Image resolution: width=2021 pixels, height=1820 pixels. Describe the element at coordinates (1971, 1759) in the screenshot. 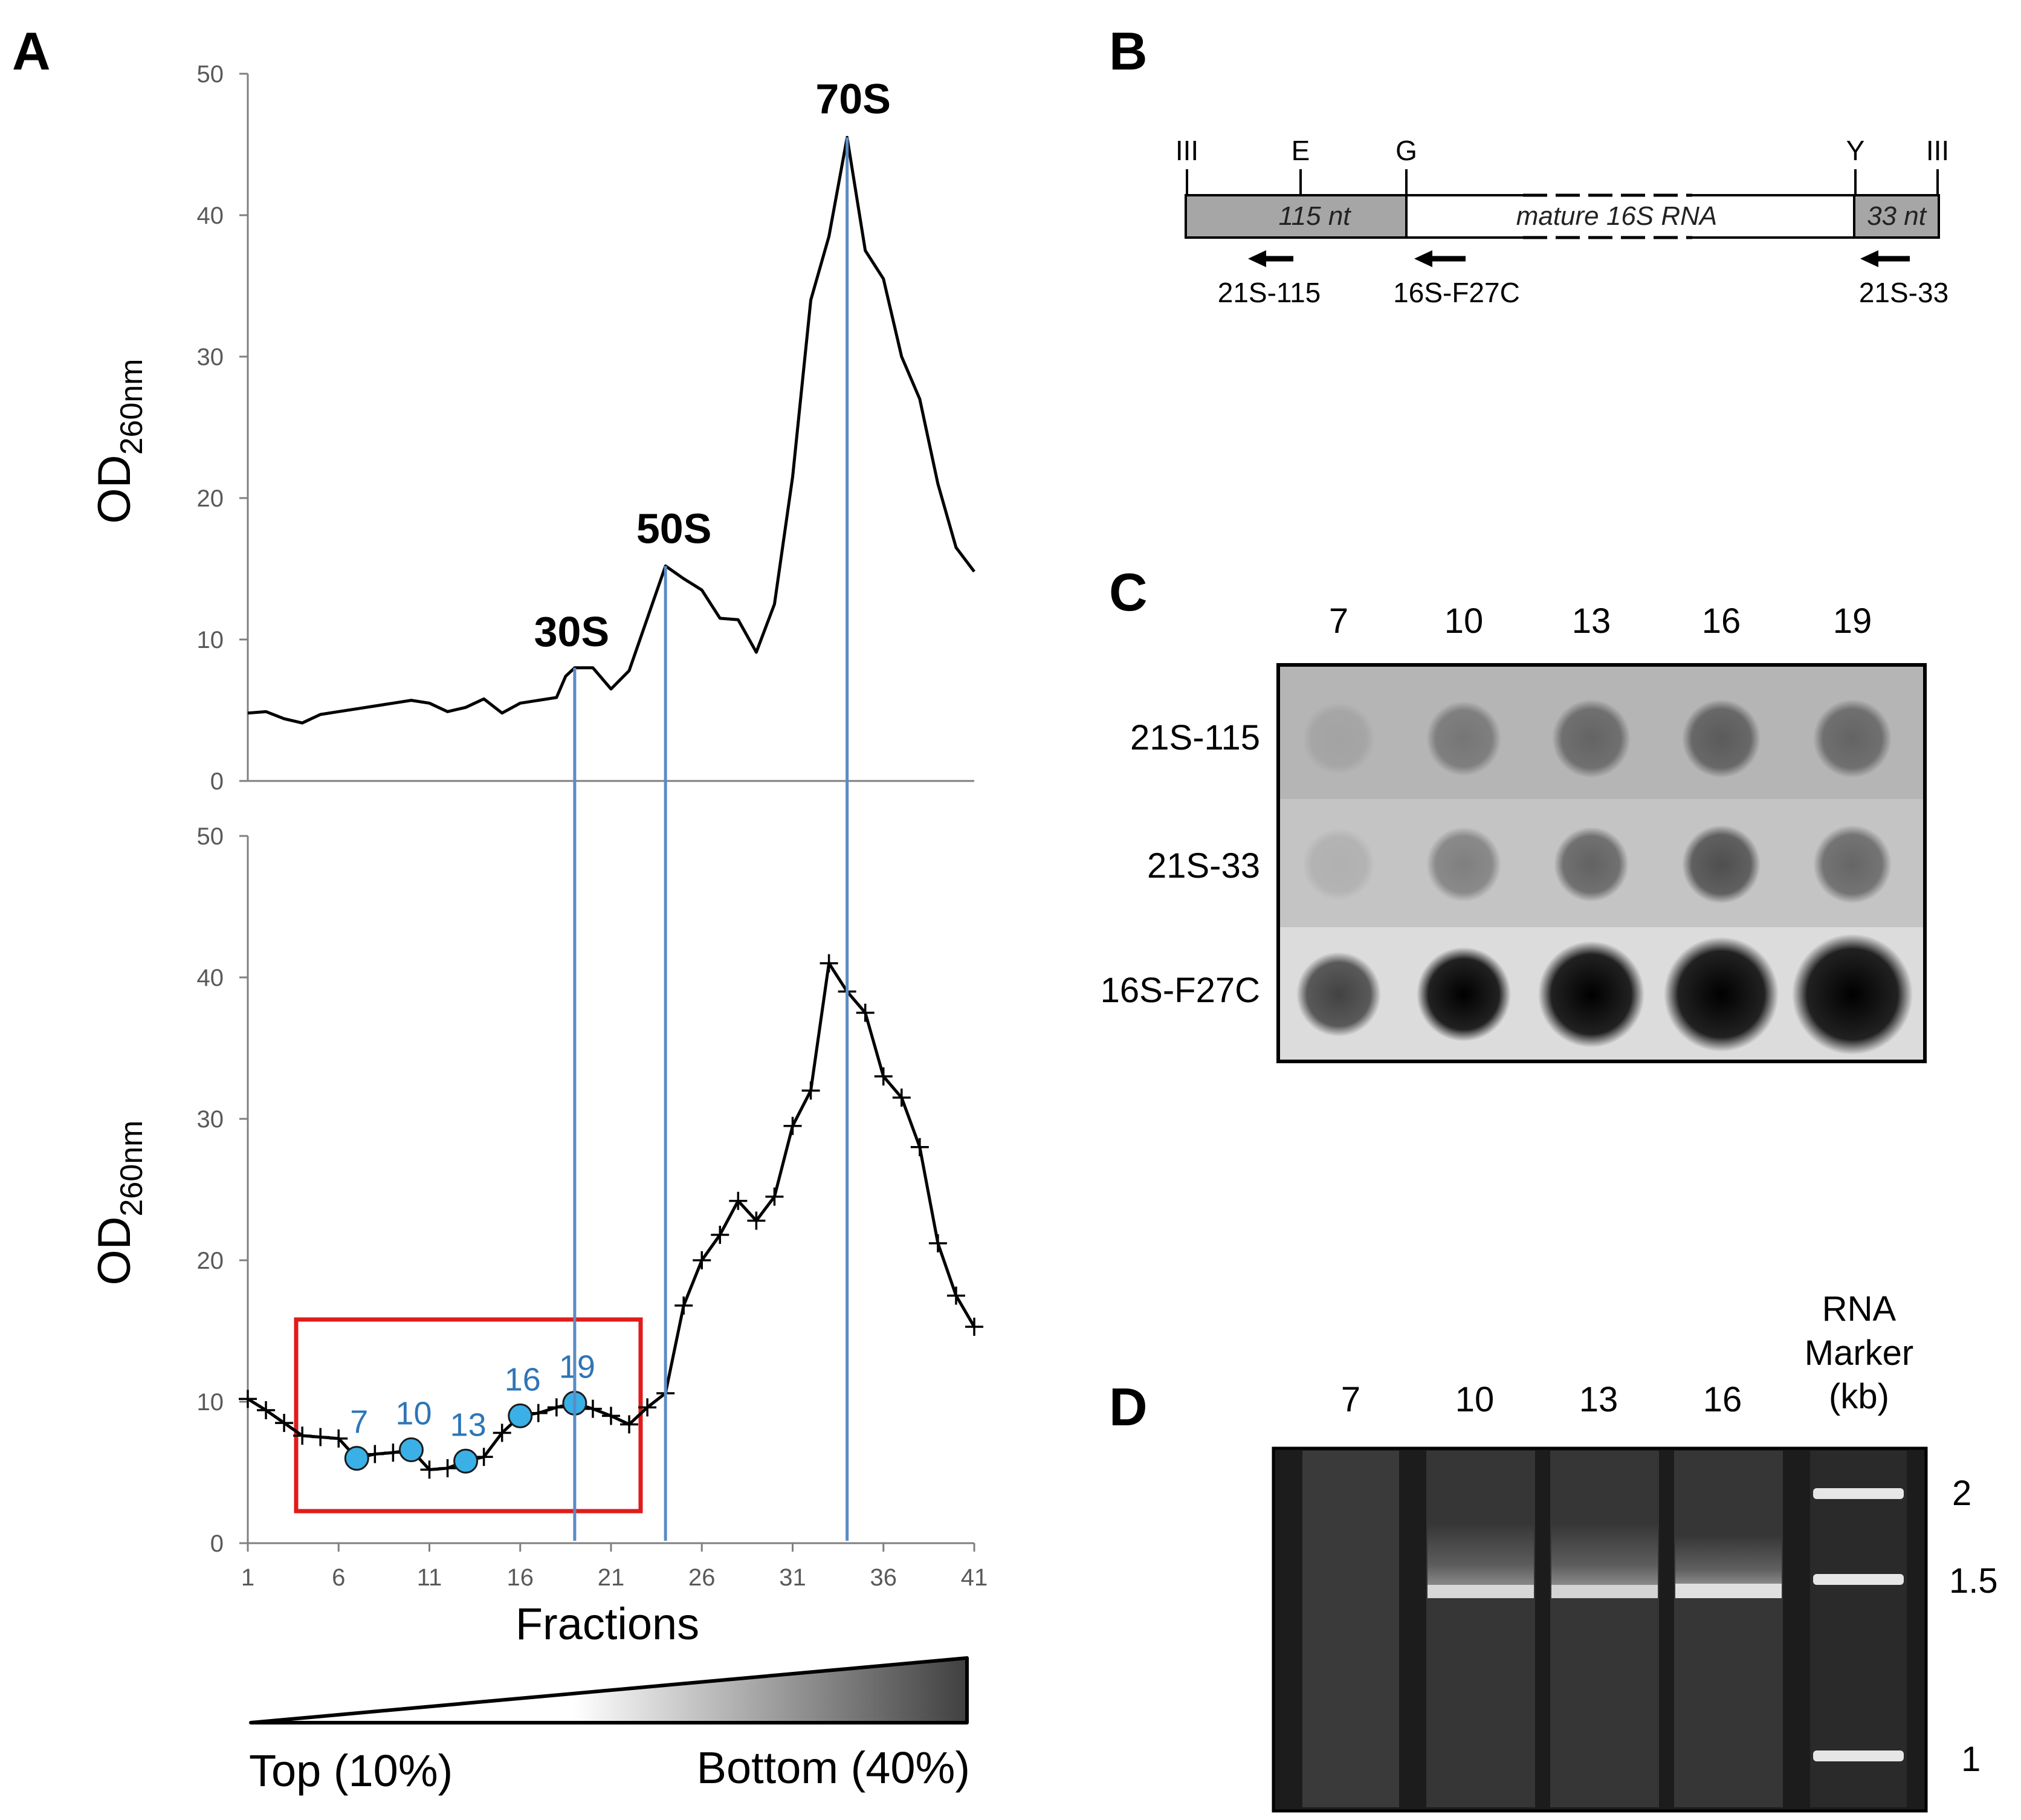

I see `marker-size-1: 1` at that location.